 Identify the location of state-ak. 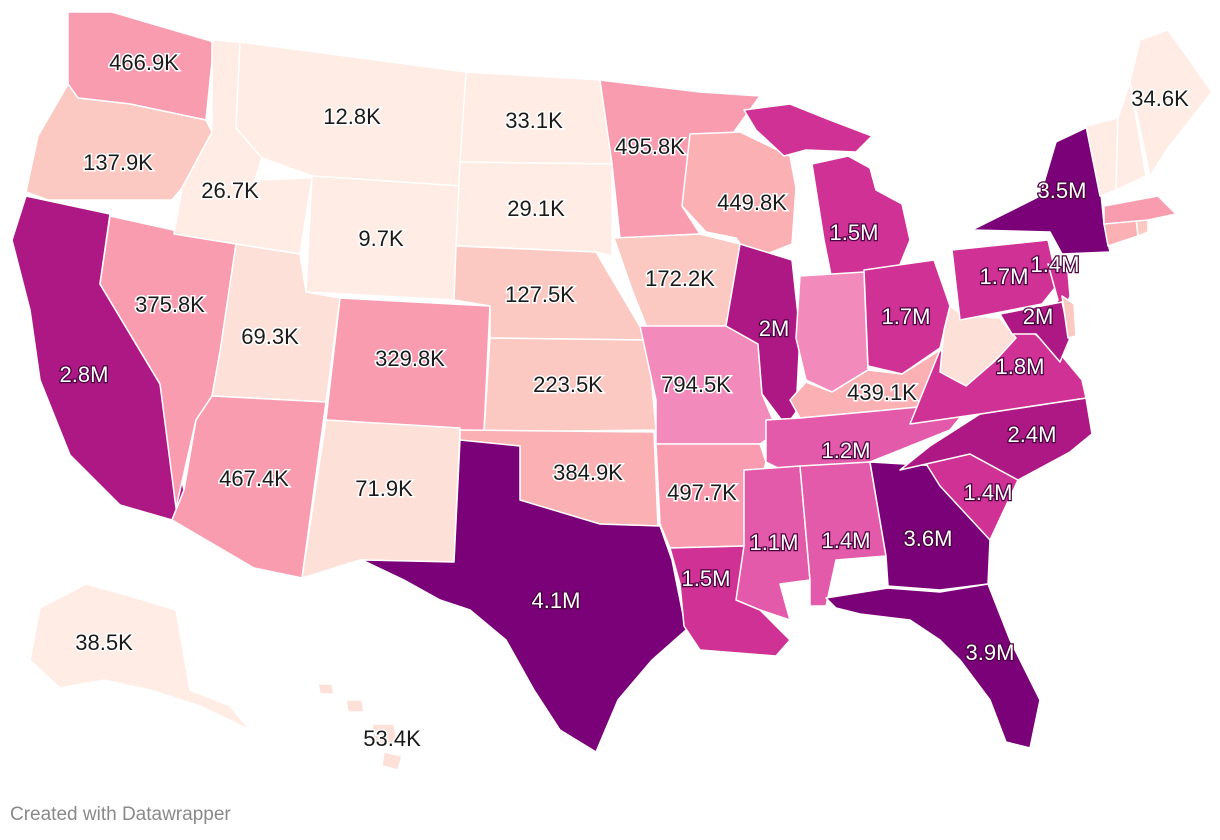
(140, 657).